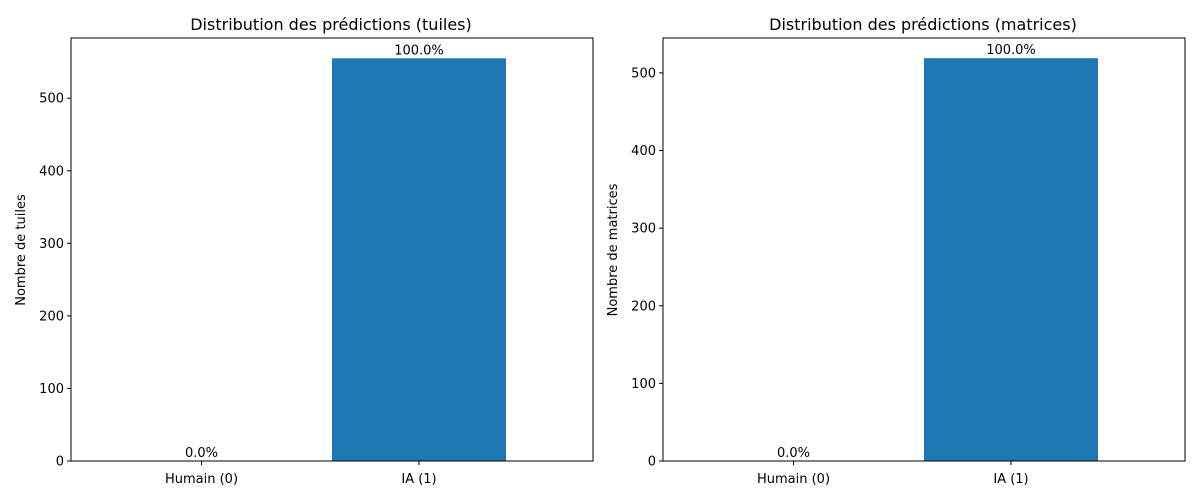 The image size is (1200, 500). What do you see at coordinates (613, 249) in the screenshot?
I see `y-axis-label: Nombre de matrices` at bounding box center [613, 249].